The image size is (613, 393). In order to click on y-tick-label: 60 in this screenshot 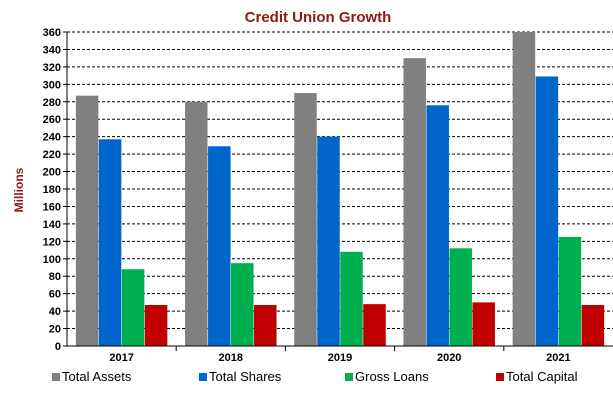, I will do `click(55, 295)`.